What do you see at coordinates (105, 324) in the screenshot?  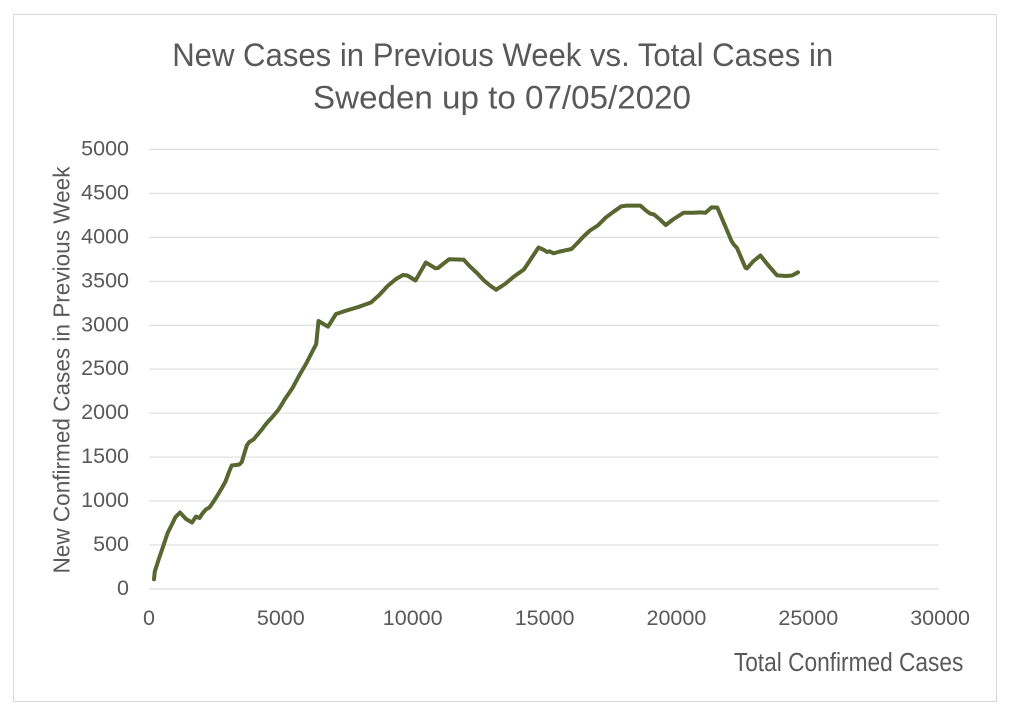 I see `svg-text: 3000` at bounding box center [105, 324].